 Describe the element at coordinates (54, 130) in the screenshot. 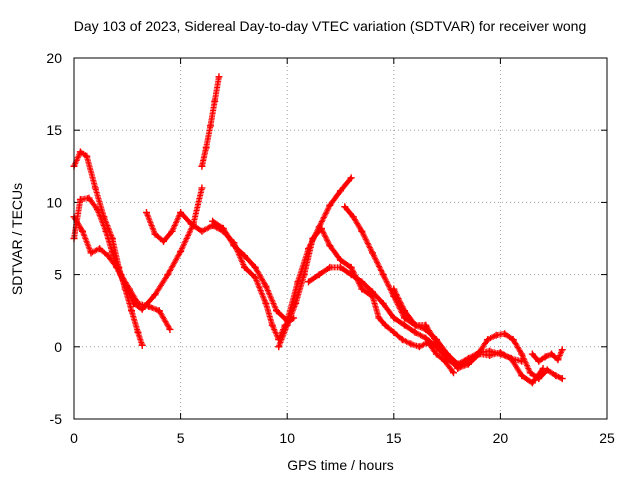

I see `y-tick-label: 15` at that location.